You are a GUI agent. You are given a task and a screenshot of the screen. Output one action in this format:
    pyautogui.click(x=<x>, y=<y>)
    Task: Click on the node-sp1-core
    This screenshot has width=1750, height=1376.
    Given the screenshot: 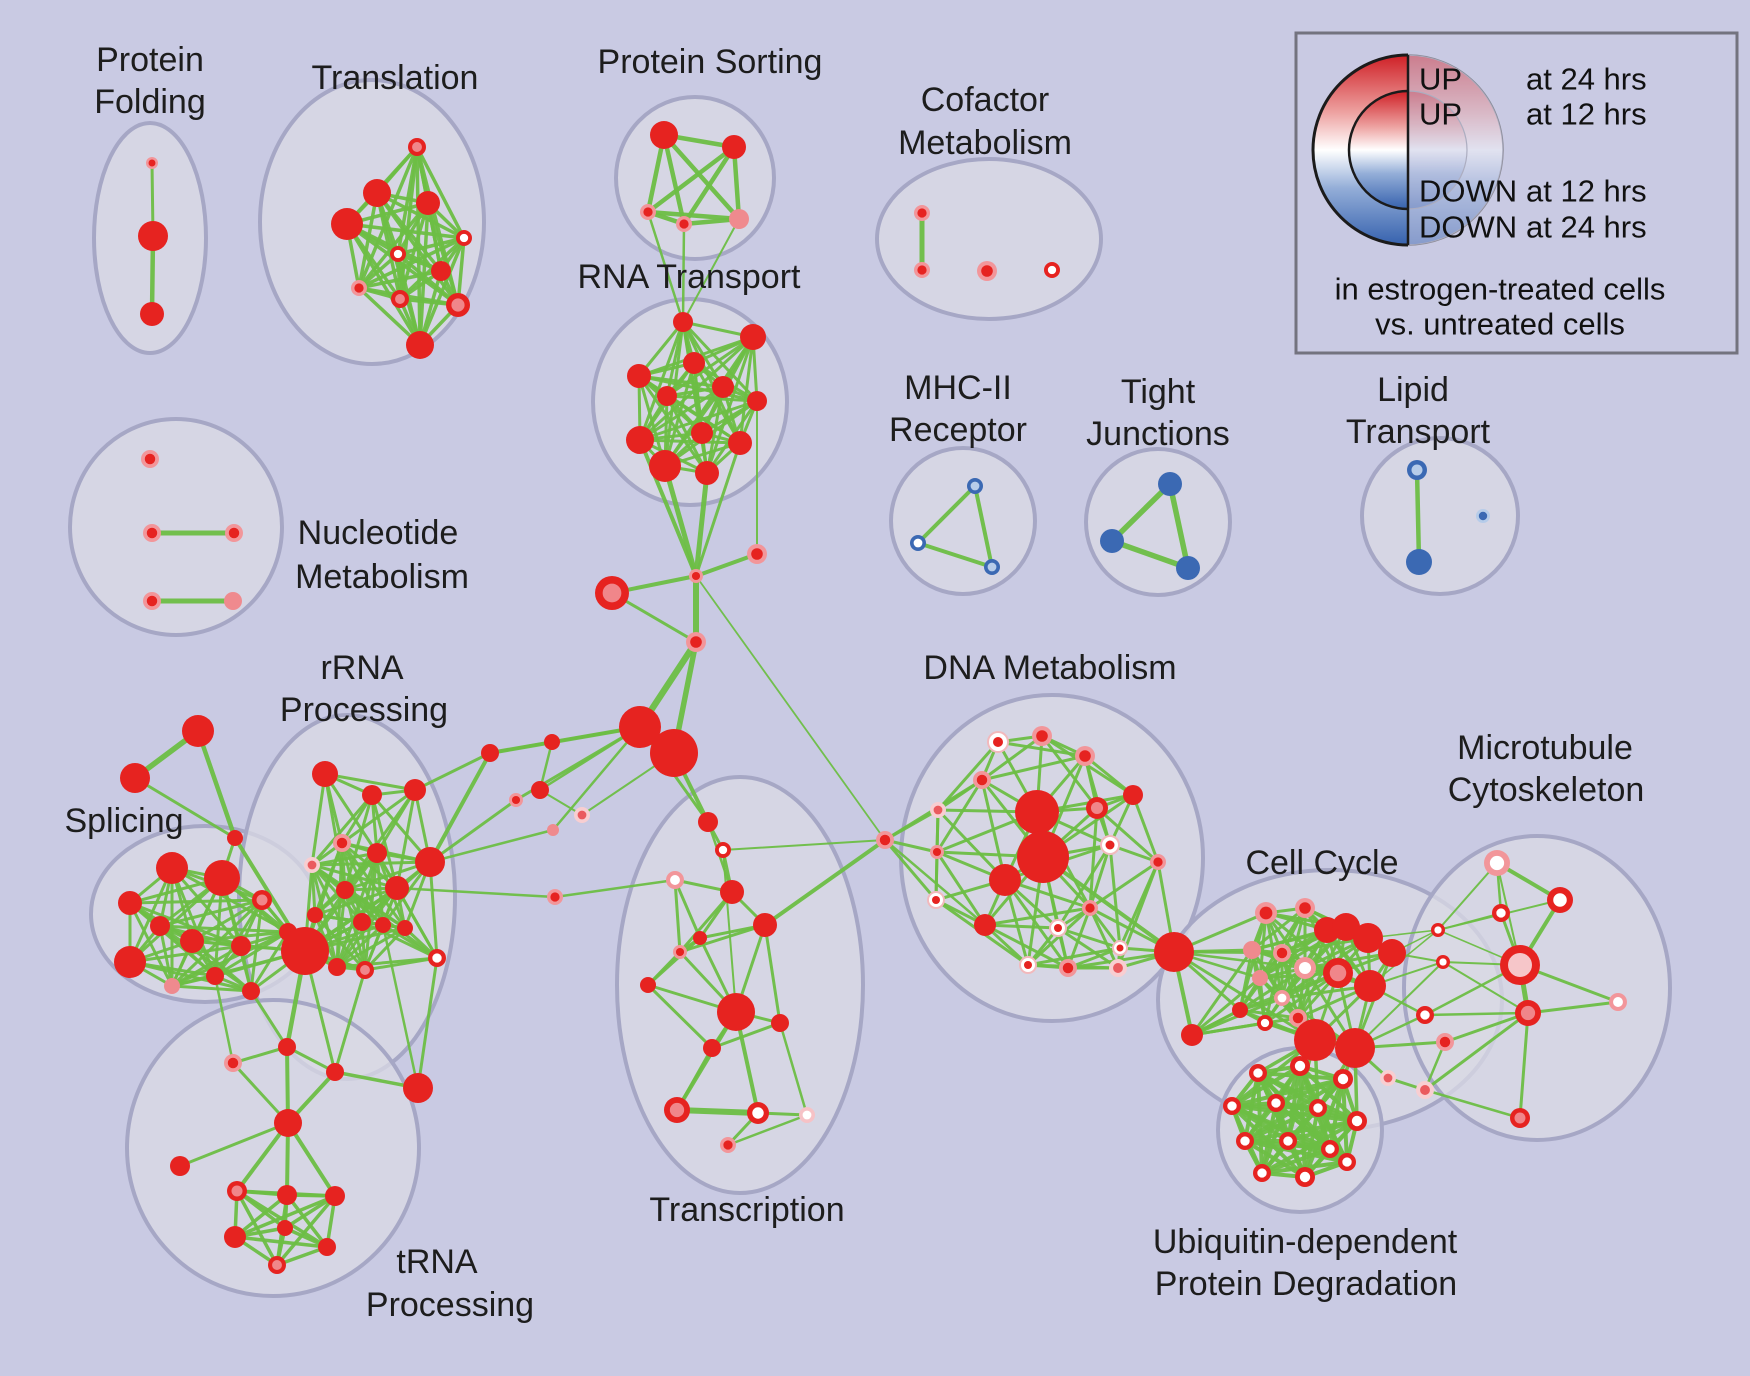 What is the action you would take?
    pyautogui.click(x=757, y=554)
    